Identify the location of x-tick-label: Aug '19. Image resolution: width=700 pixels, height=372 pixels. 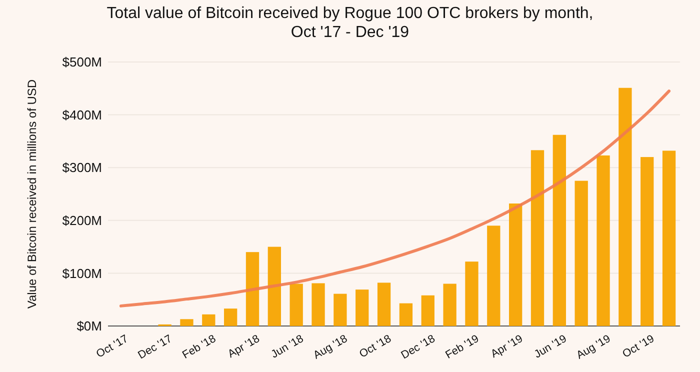
(593, 347).